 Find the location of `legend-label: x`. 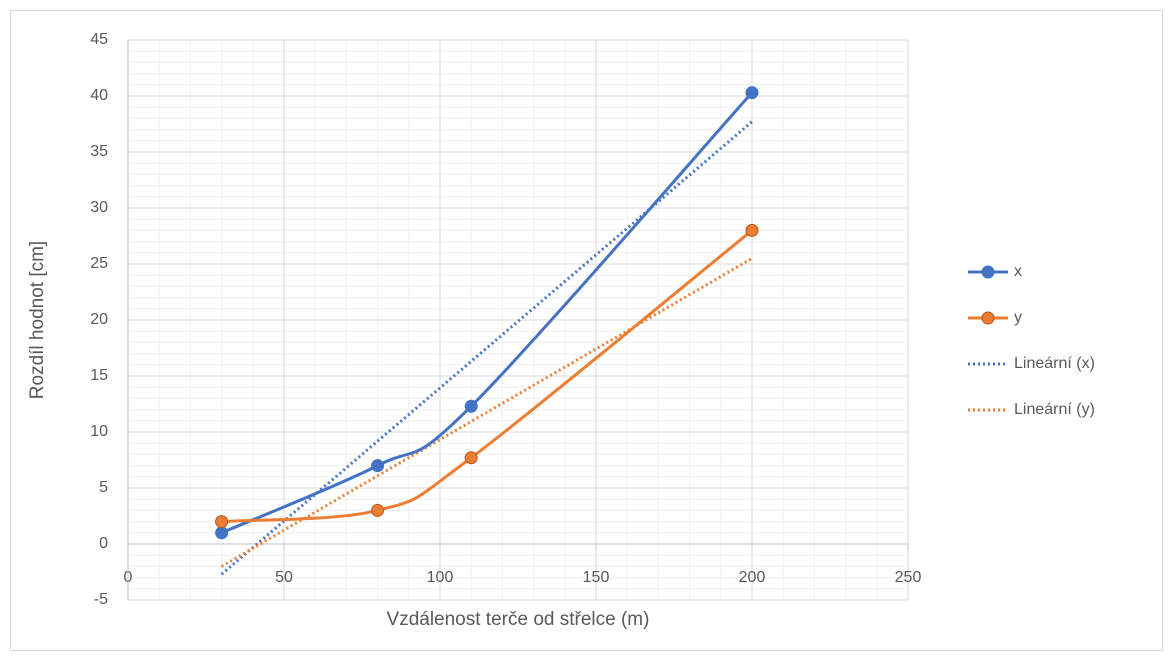

legend-label: x is located at coordinates (1018, 271).